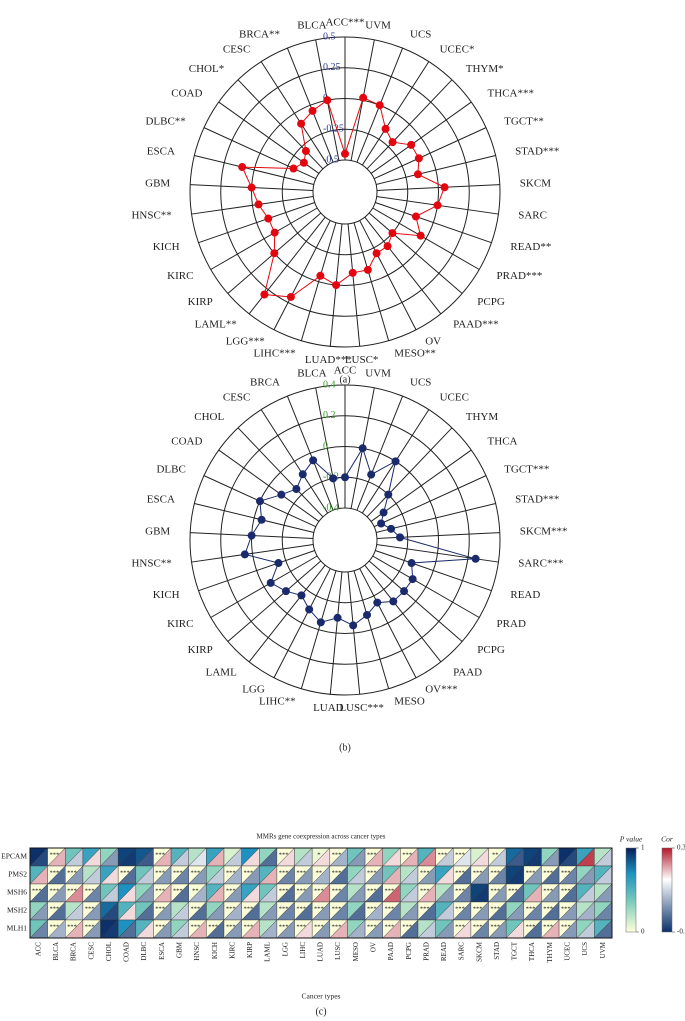 This screenshot has height=1021, width=685. What do you see at coordinates (667, 839) in the screenshot?
I see `colorbar-title: Cor` at bounding box center [667, 839].